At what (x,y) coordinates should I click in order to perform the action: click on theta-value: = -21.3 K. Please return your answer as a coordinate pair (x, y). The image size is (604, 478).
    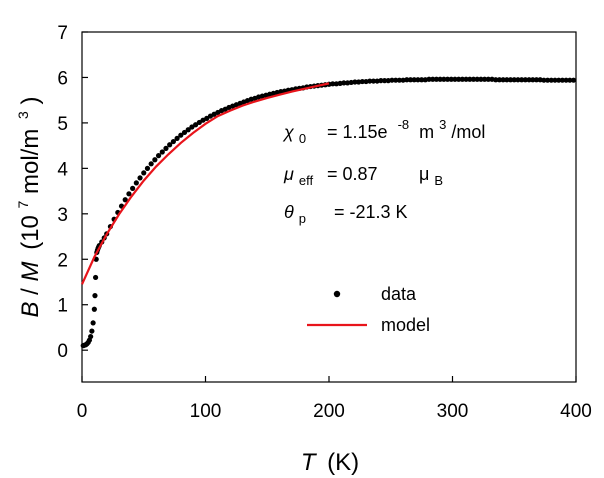
    Looking at the image, I should click on (371, 212).